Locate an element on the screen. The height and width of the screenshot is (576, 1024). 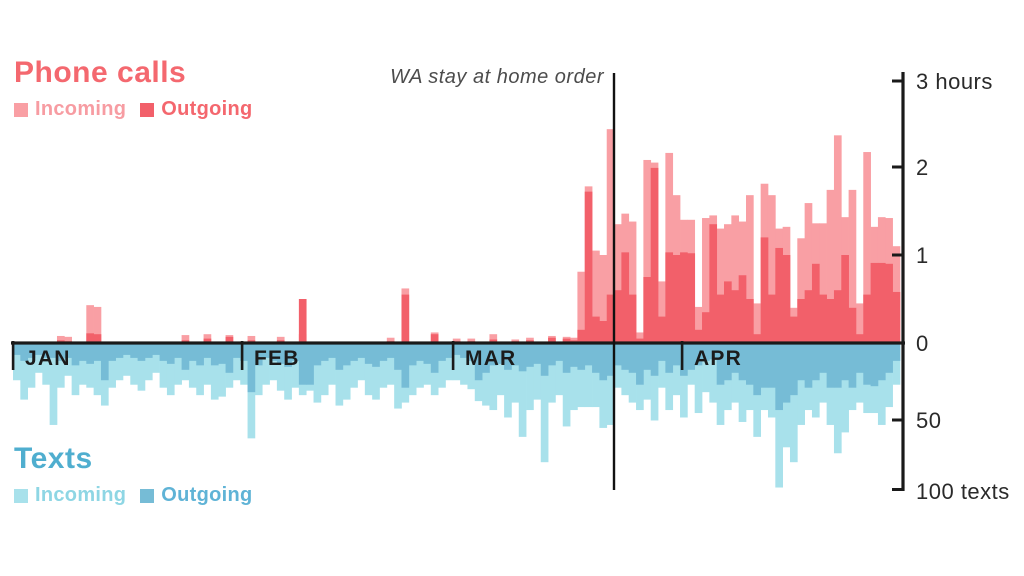
month-tick-apr is located at coordinates (682, 355).